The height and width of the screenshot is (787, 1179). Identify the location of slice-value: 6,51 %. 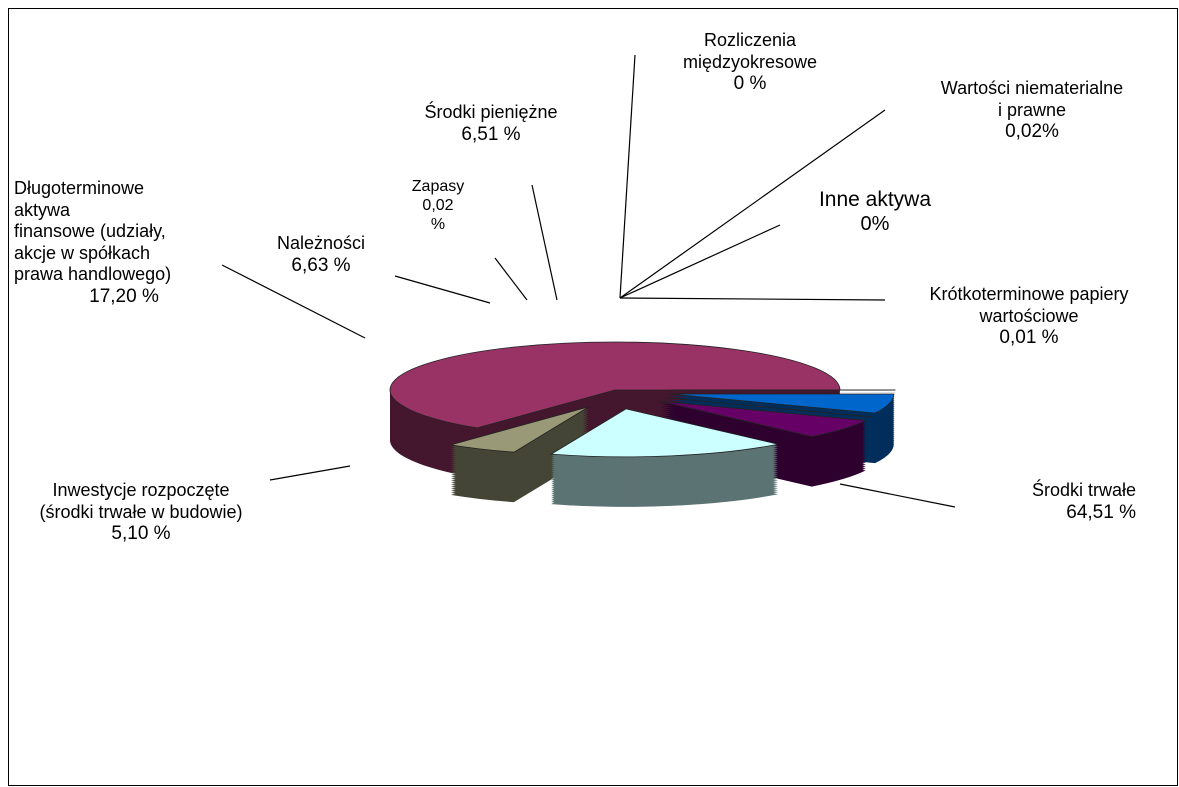
(491, 134).